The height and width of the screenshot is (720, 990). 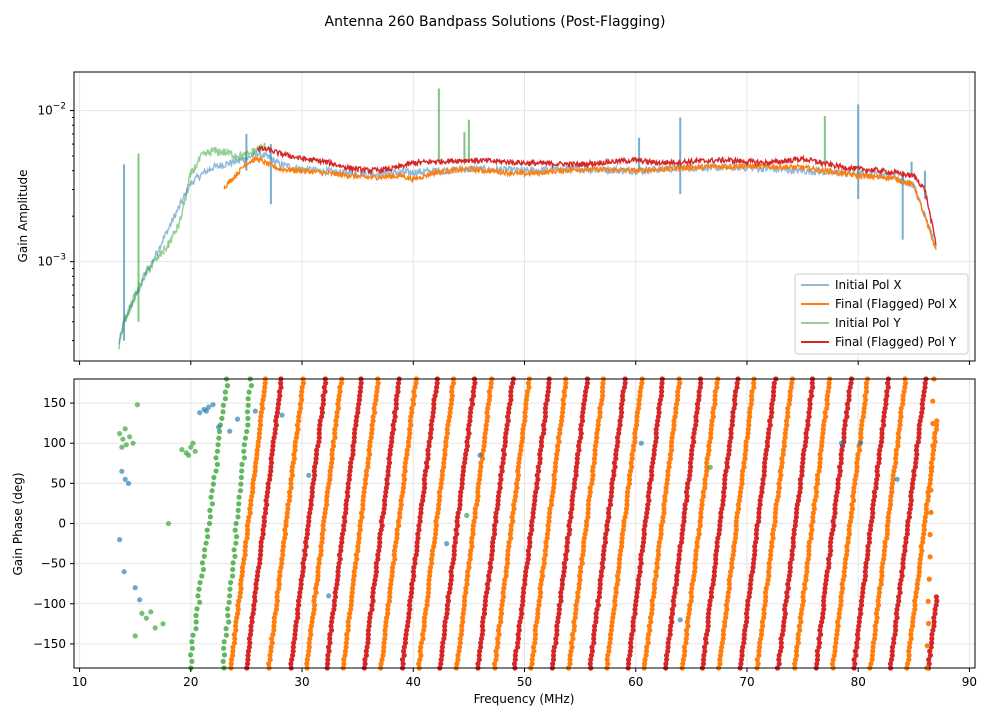 I want to click on y-tick-label: 50, so click(x=58, y=483).